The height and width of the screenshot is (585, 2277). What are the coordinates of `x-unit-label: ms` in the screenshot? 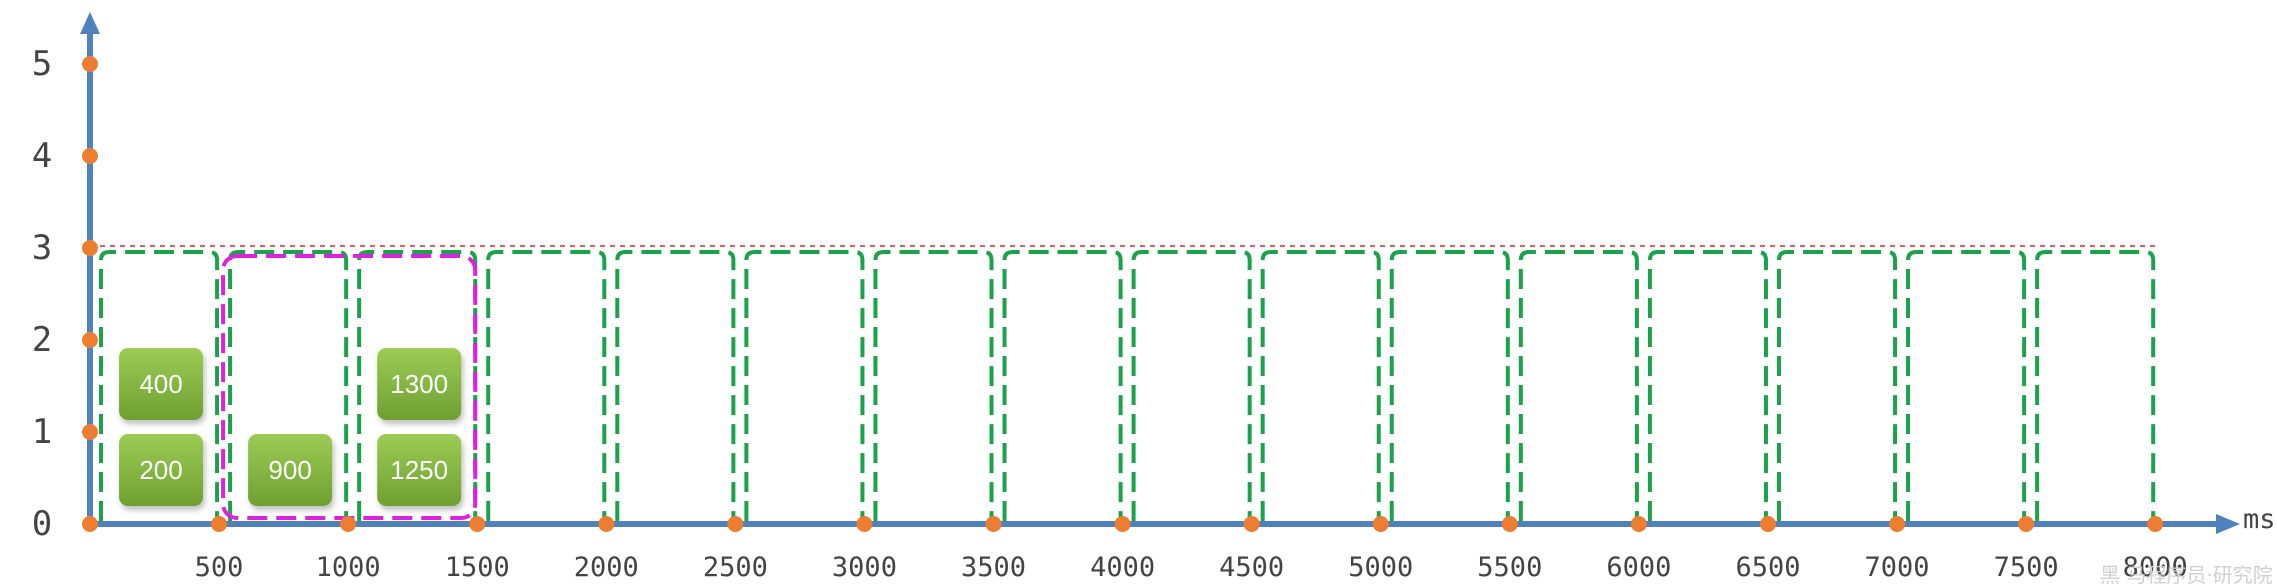 It's located at (2259, 519).